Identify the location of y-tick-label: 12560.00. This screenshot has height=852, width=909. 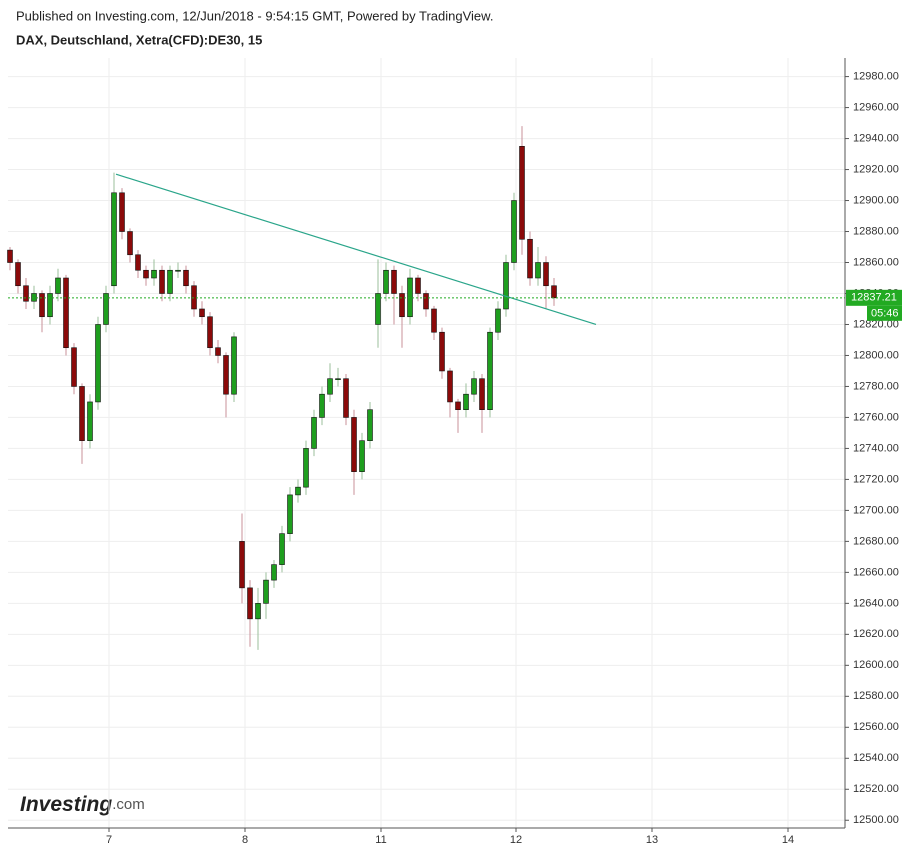
(876, 727).